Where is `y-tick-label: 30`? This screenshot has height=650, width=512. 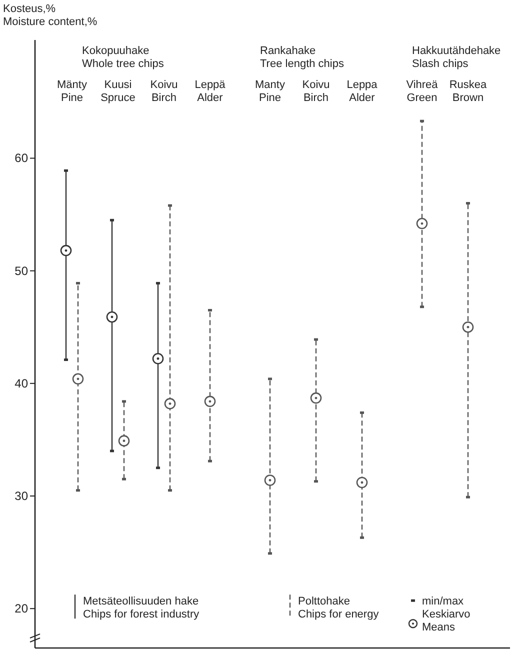 y-tick-label: 30 is located at coordinates (21, 496).